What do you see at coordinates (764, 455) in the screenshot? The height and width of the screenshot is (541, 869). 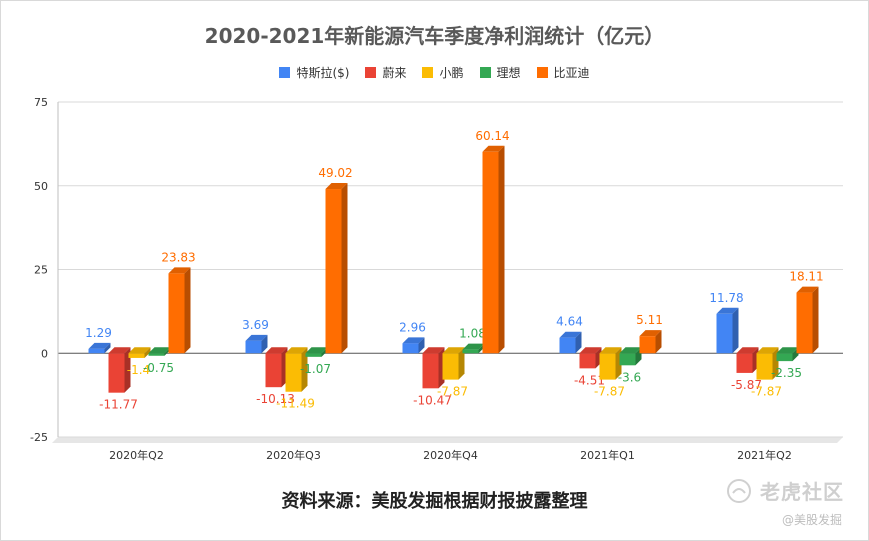 I see `x-category-label: 2021年Q2` at bounding box center [764, 455].